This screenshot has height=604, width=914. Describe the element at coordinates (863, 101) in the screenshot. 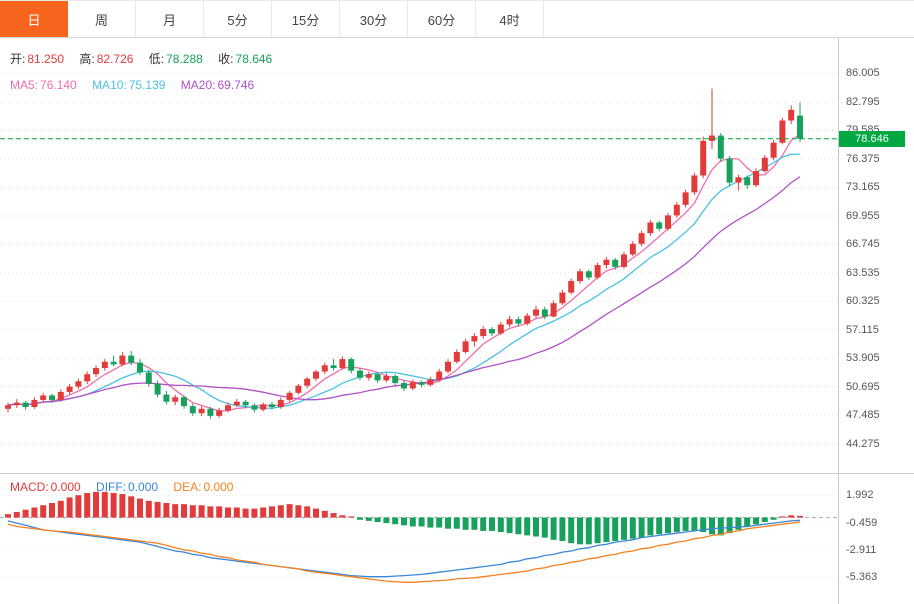

I see `price-axis-label: 82.795` at that location.